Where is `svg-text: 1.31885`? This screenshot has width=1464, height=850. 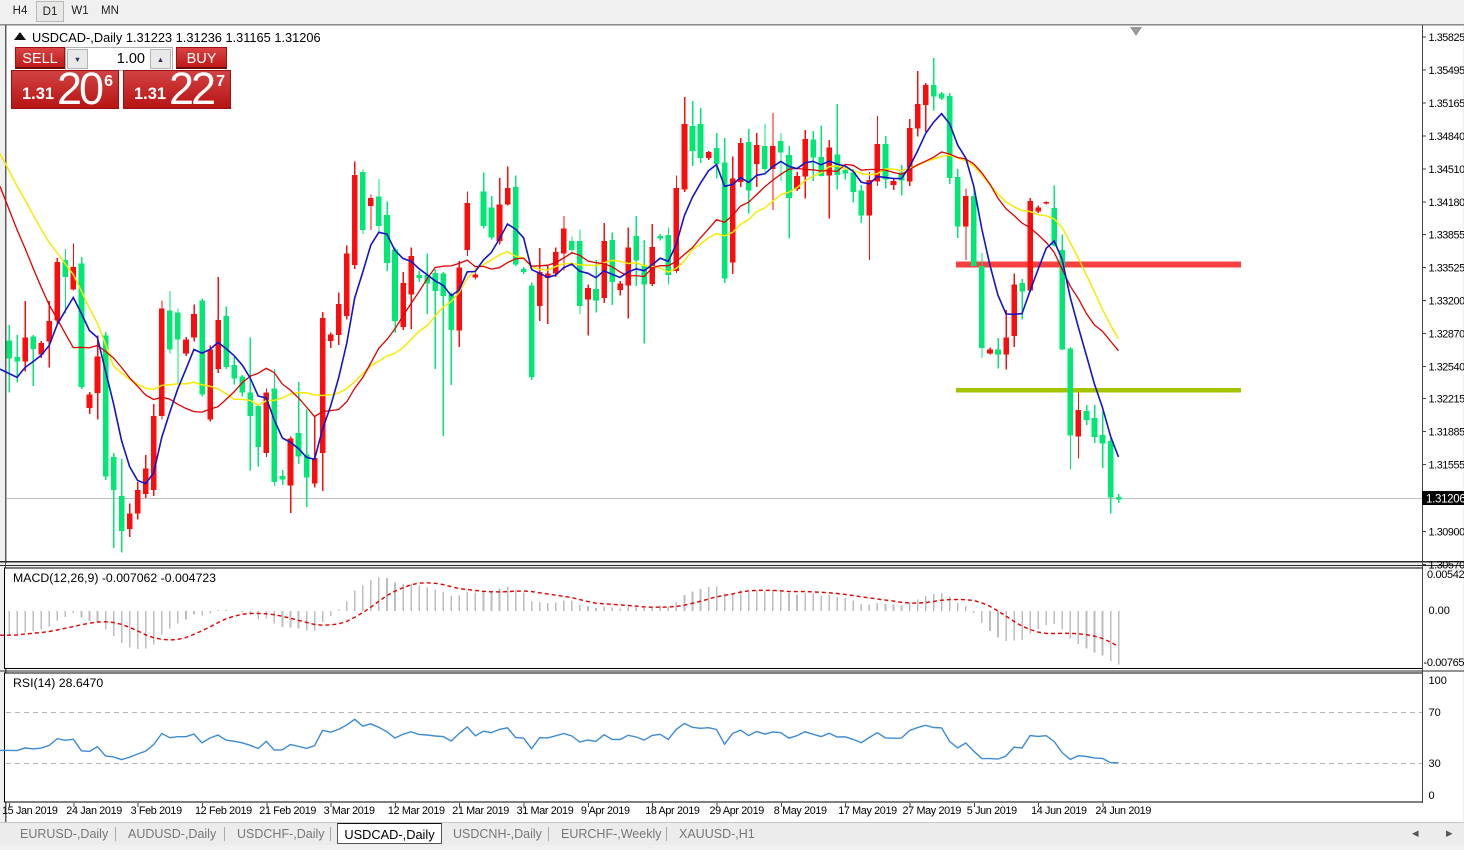
svg-text: 1.31885 is located at coordinates (1446, 433).